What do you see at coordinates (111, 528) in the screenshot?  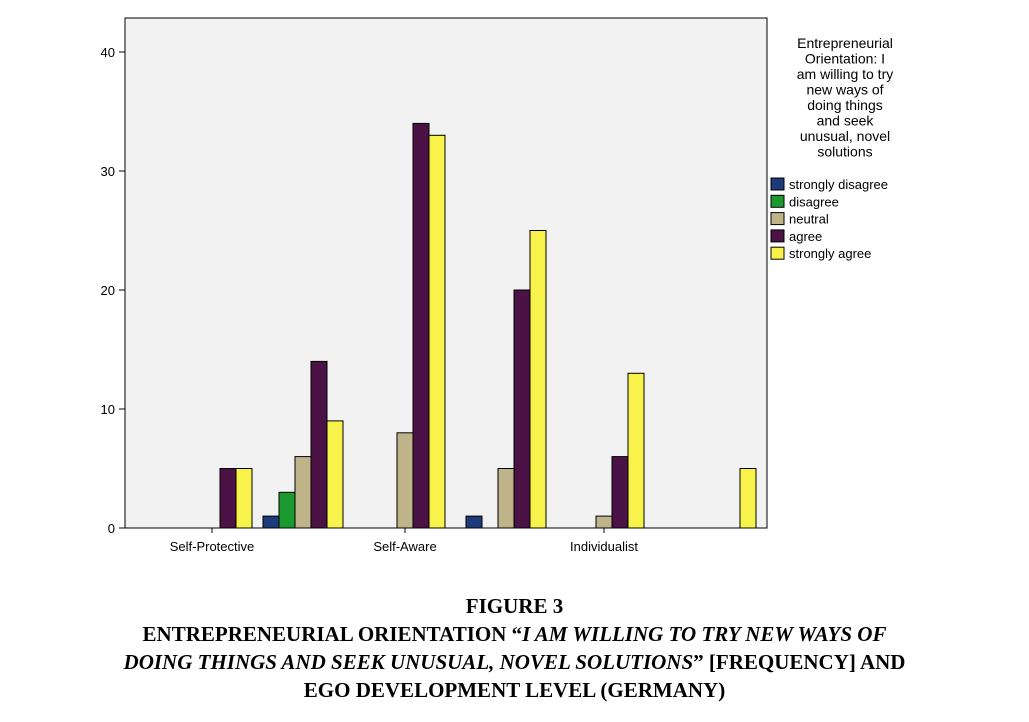 I see `y-tick-label: 0` at bounding box center [111, 528].